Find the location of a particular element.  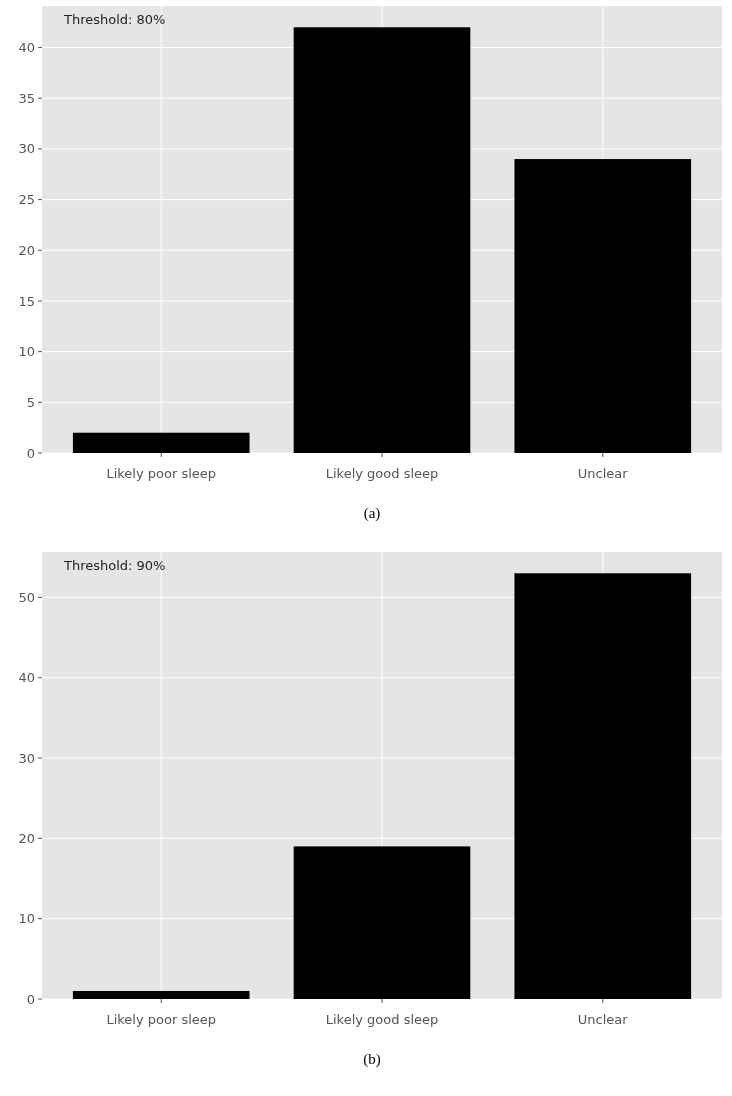

text: (b) is located at coordinates (372, 1059).